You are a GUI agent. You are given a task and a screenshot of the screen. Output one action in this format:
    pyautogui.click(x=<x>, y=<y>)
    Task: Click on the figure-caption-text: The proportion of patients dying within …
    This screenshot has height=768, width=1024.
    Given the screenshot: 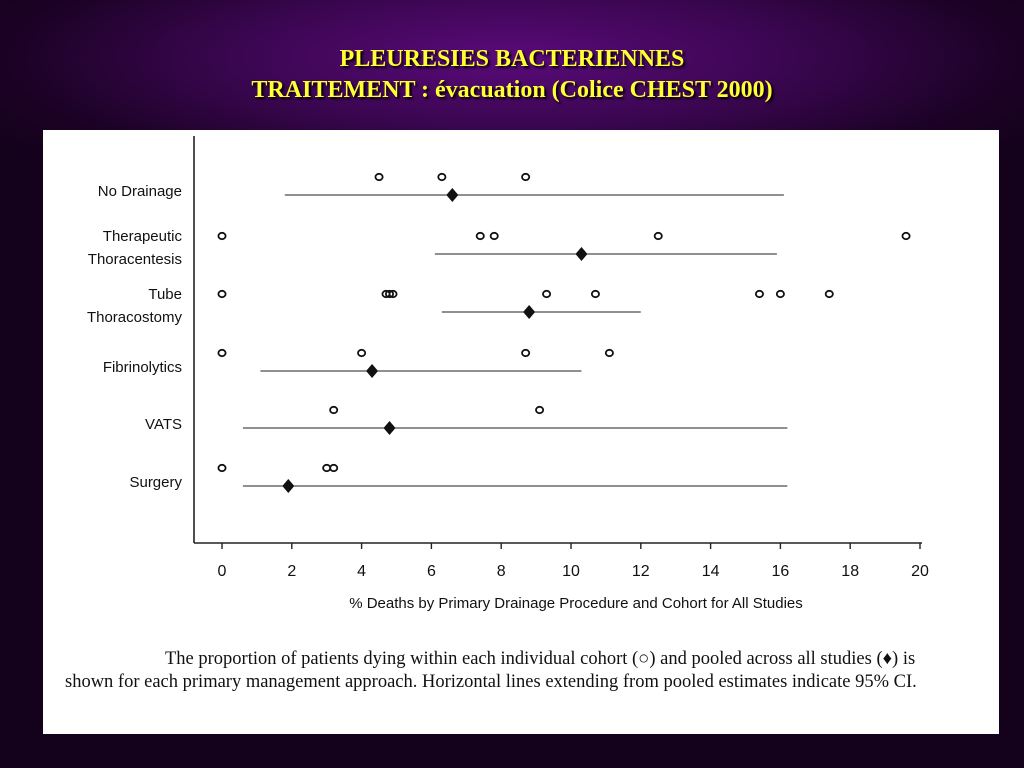 What is the action you would take?
    pyautogui.click(x=491, y=670)
    